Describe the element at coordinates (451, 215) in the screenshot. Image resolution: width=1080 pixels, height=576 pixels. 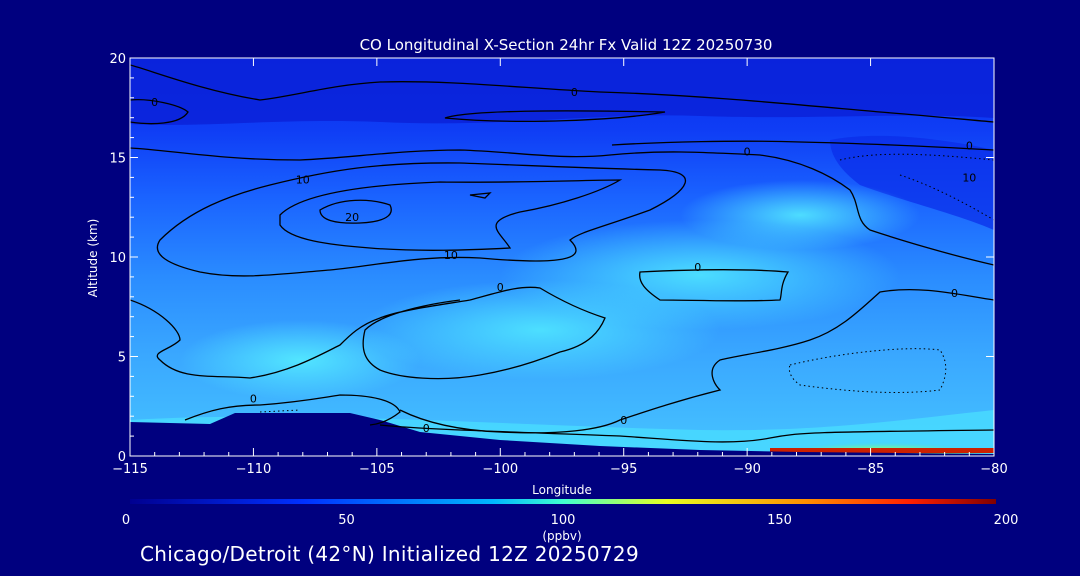
I see `contour-10-inner` at that location.